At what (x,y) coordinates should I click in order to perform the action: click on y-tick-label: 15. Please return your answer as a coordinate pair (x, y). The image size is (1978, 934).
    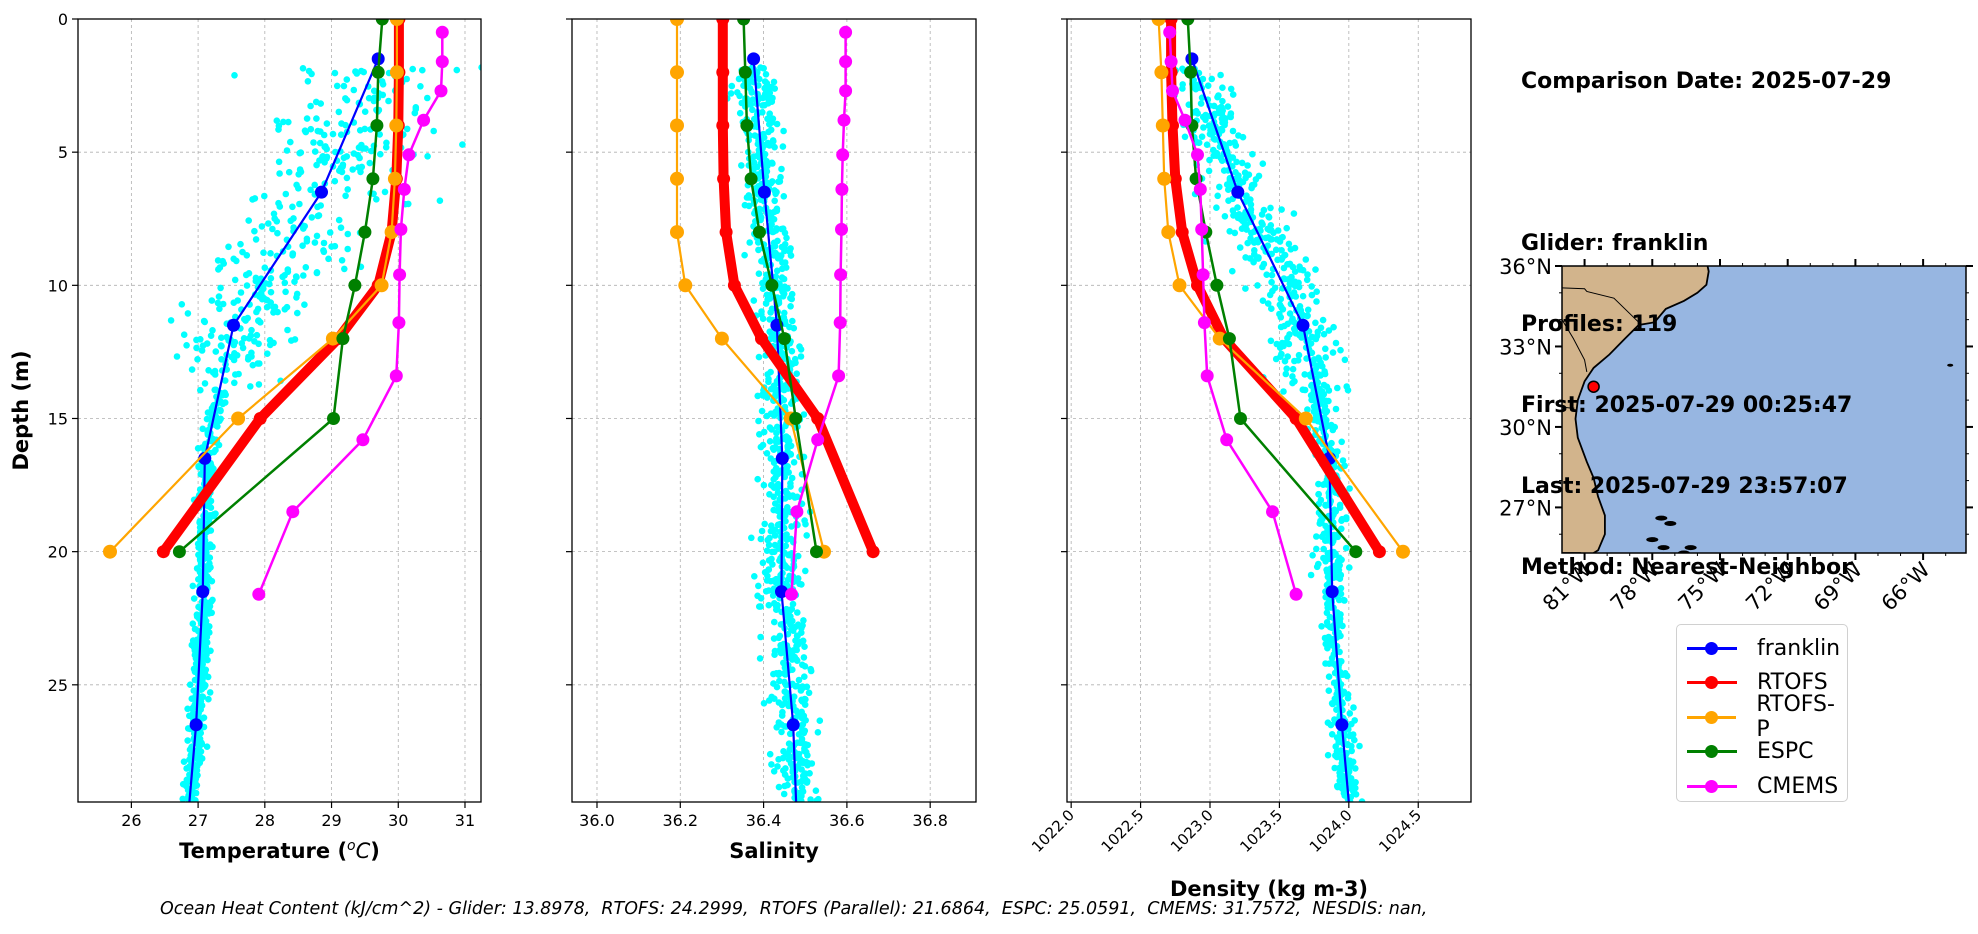
    Looking at the image, I should click on (58, 418).